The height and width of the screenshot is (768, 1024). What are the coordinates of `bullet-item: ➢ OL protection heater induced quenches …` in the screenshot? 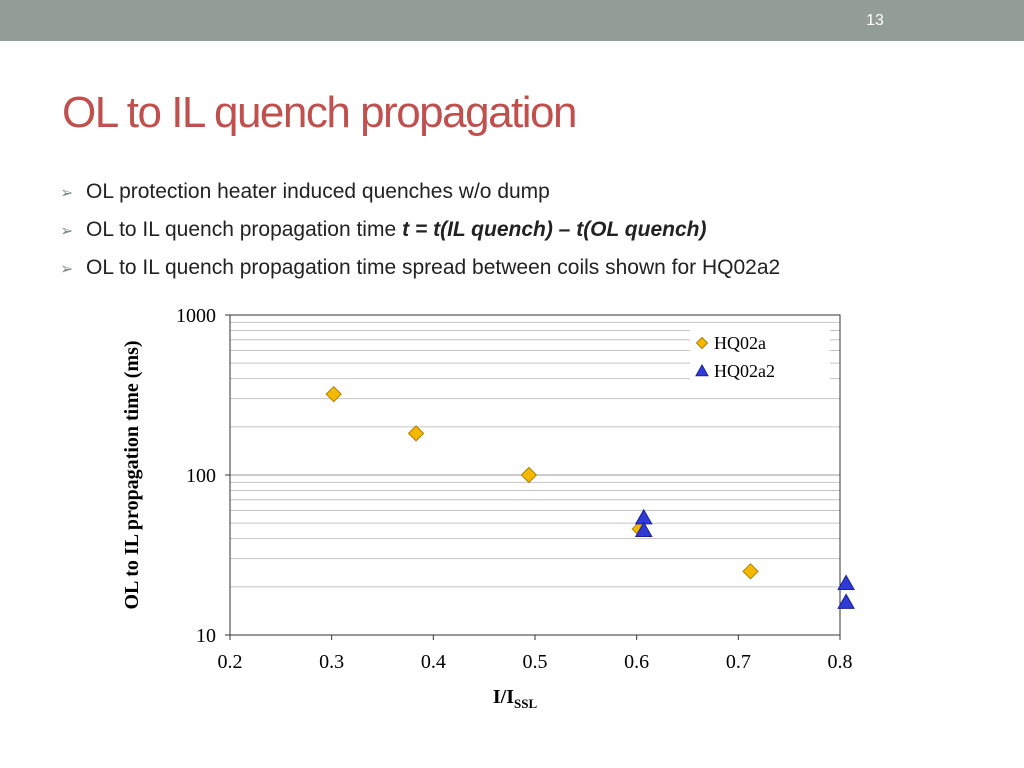 It's located at (423, 199).